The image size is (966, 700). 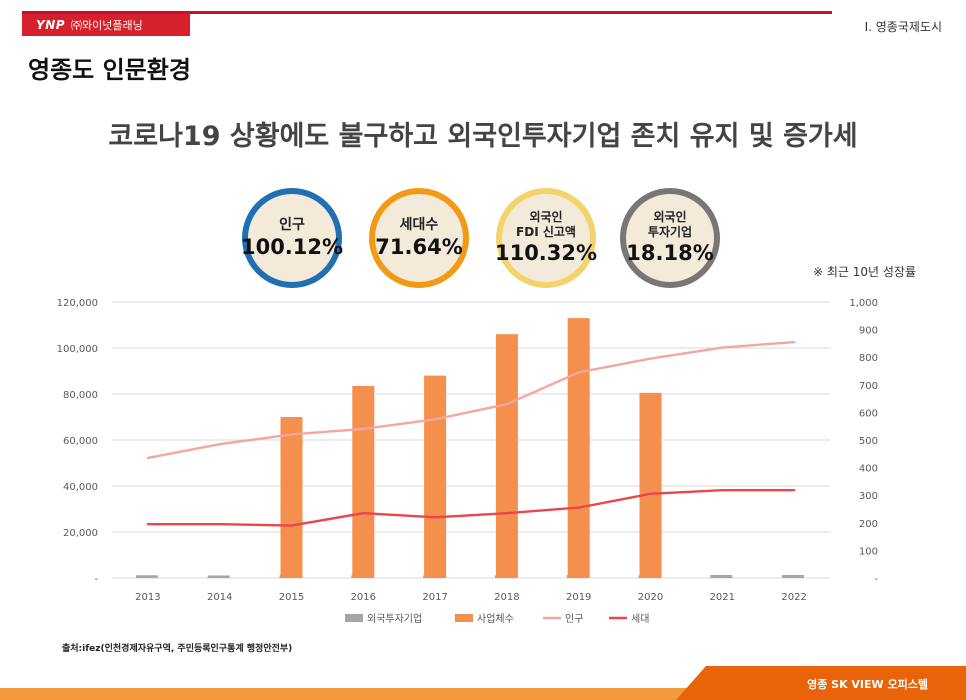 What do you see at coordinates (292, 246) in the screenshot?
I see `stat-value: 100.12%` at bounding box center [292, 246].